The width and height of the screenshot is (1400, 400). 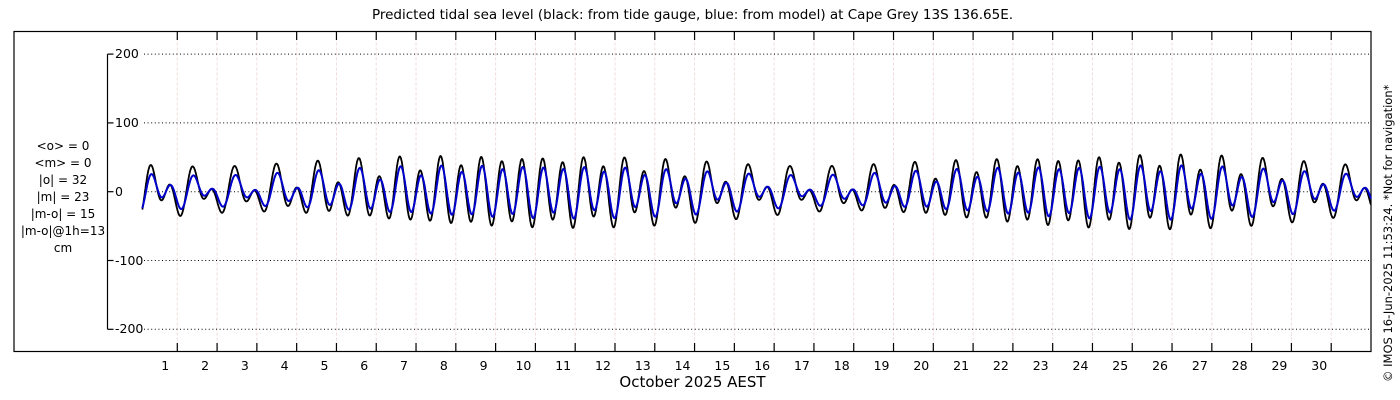 I want to click on y-tick-label: -200, so click(x=129, y=329).